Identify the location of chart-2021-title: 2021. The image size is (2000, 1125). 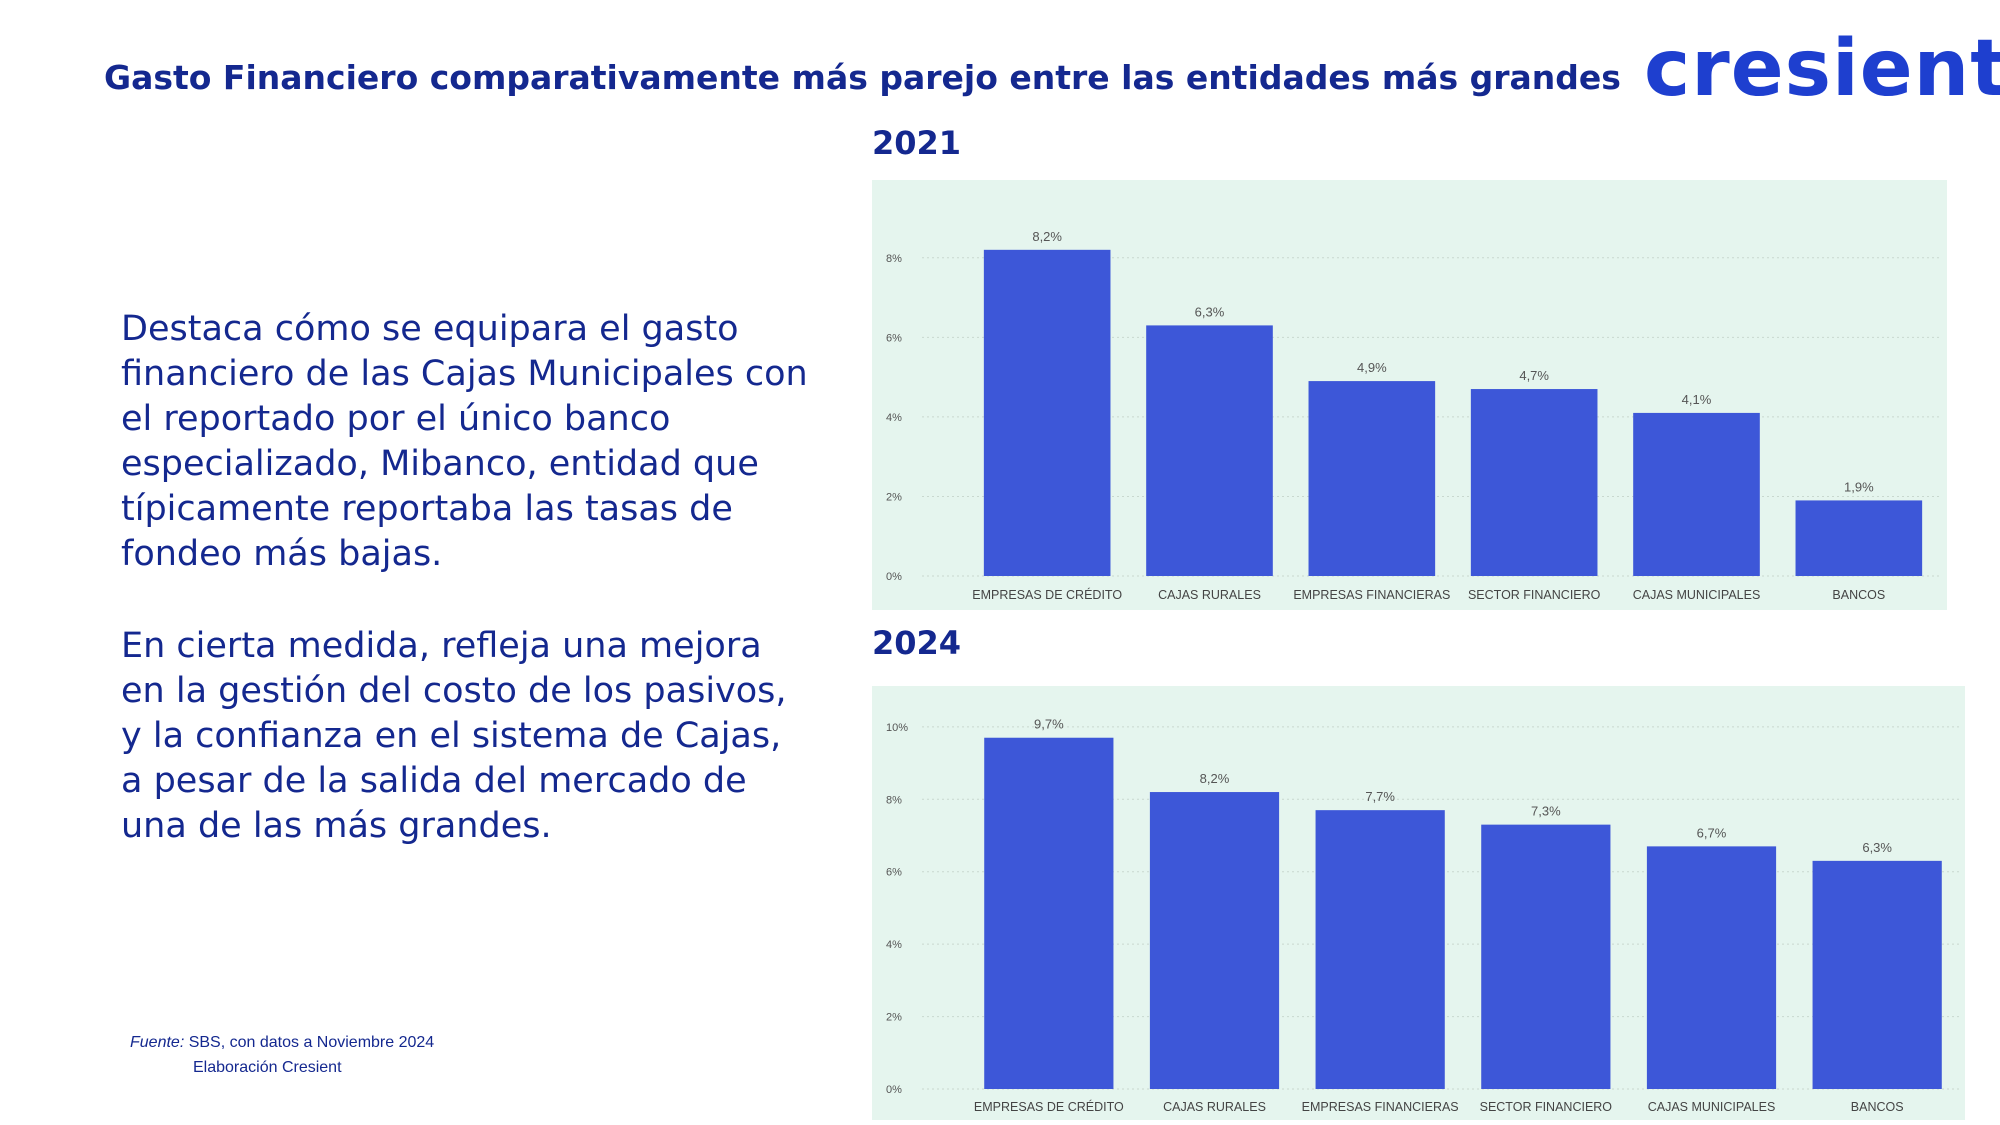
(917, 143).